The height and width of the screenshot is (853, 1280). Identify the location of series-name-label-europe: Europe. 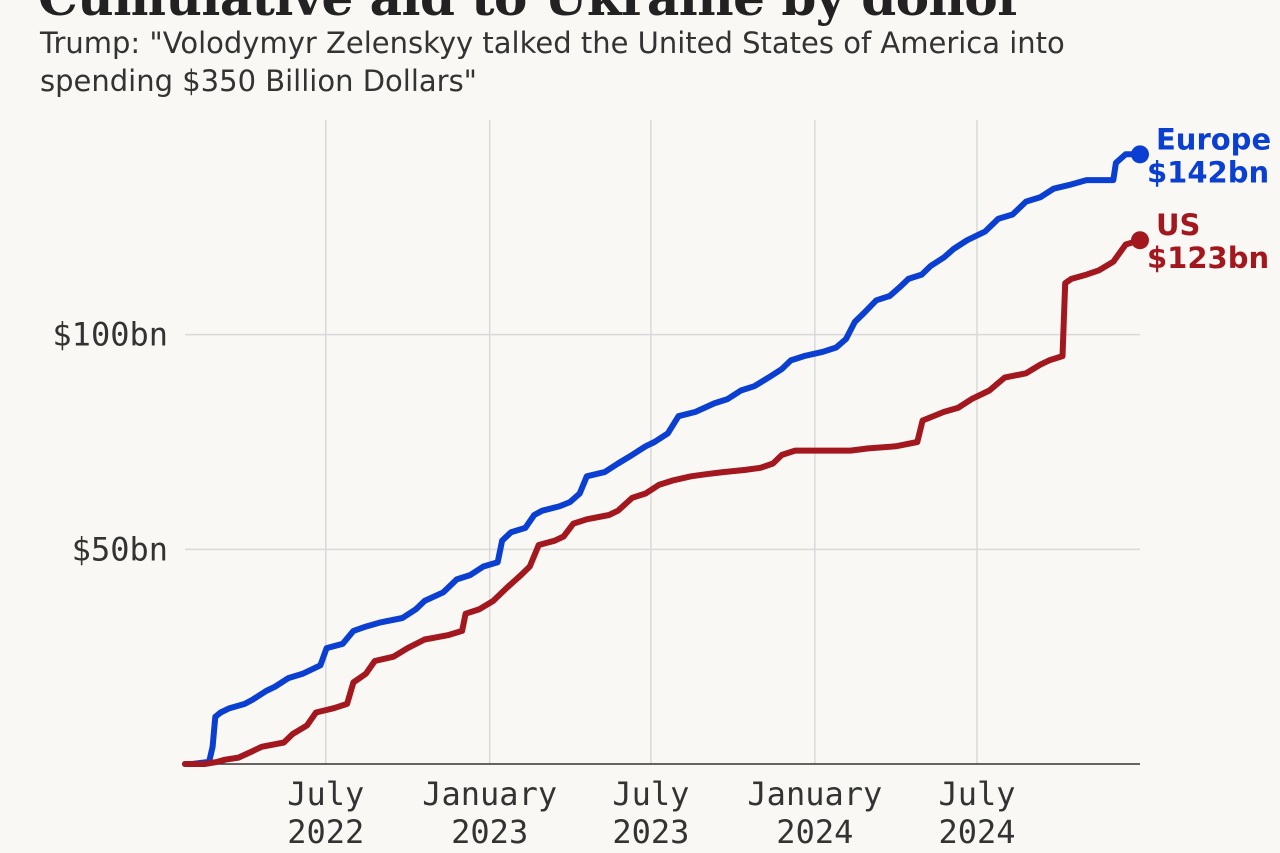
(1213, 139).